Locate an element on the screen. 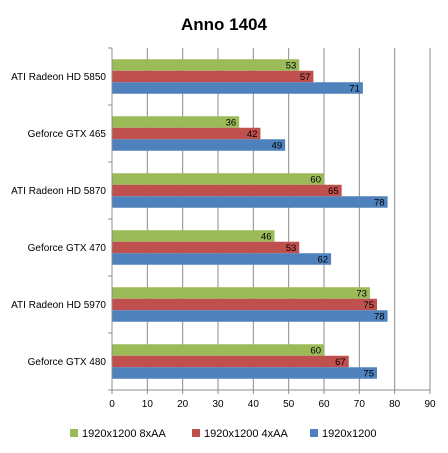 This screenshot has width=448, height=453. category-label: ATI Radeon HD 5850 is located at coordinates (58, 77).